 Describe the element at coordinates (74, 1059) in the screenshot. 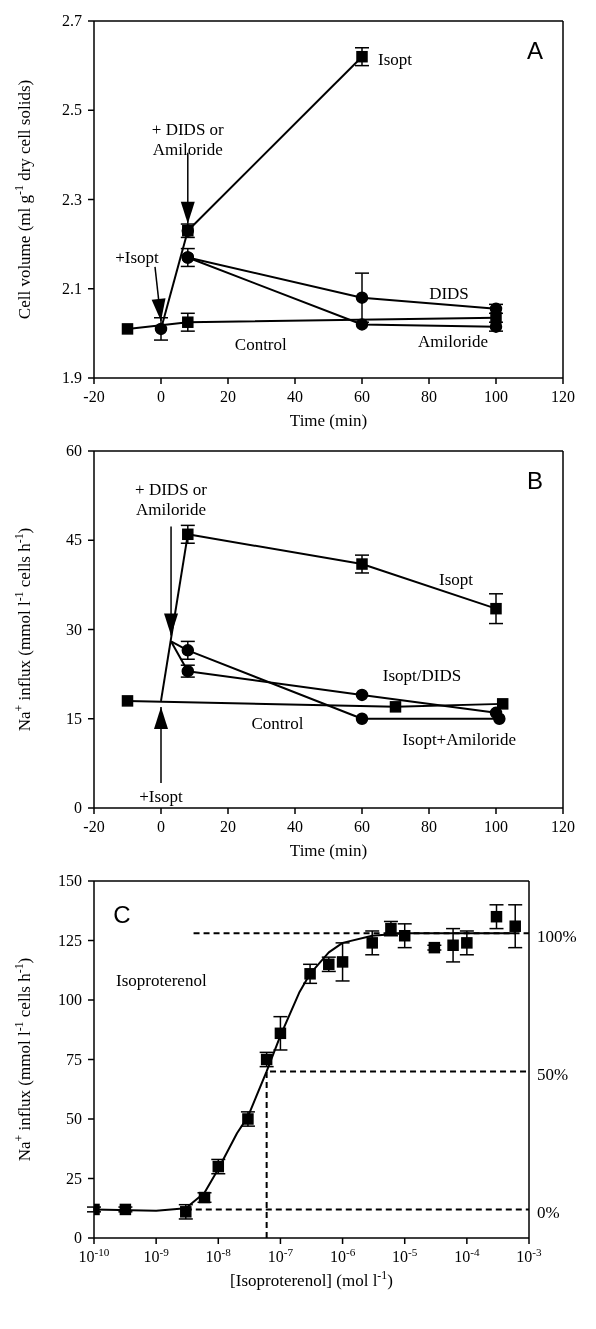

I see `y-tick-label: 75` at that location.